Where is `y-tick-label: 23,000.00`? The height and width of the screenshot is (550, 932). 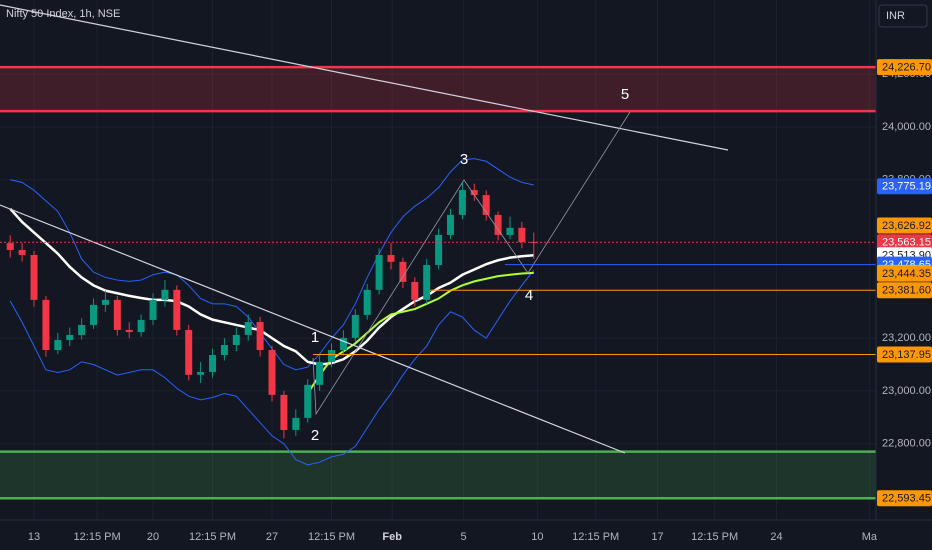 y-tick-label: 23,000.00 is located at coordinates (906, 391).